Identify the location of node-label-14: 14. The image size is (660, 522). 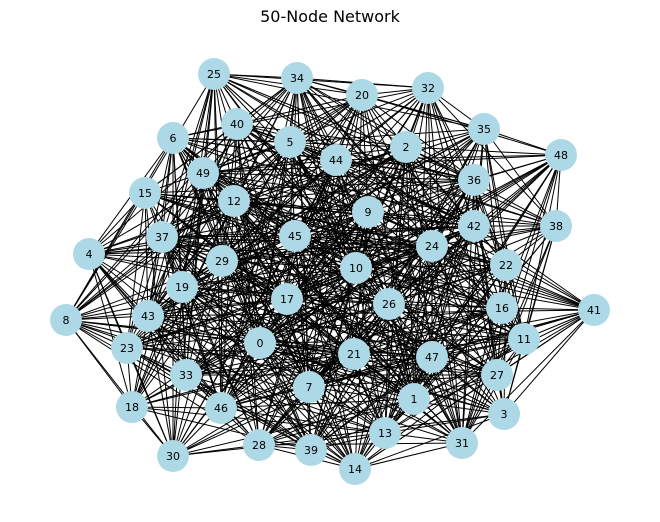
(355, 469).